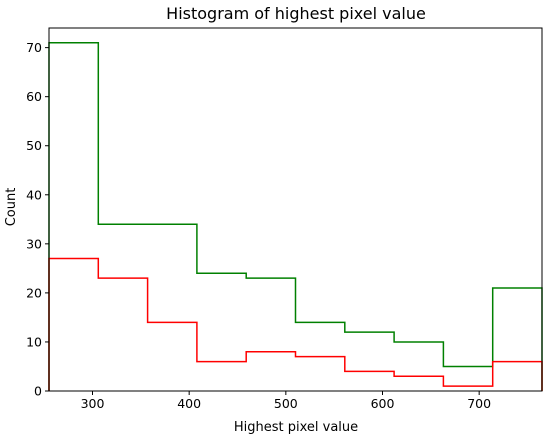 Image resolution: width=550 pixels, height=438 pixels. Describe the element at coordinates (34, 96) in the screenshot. I see `y-tick-label: 60` at that location.